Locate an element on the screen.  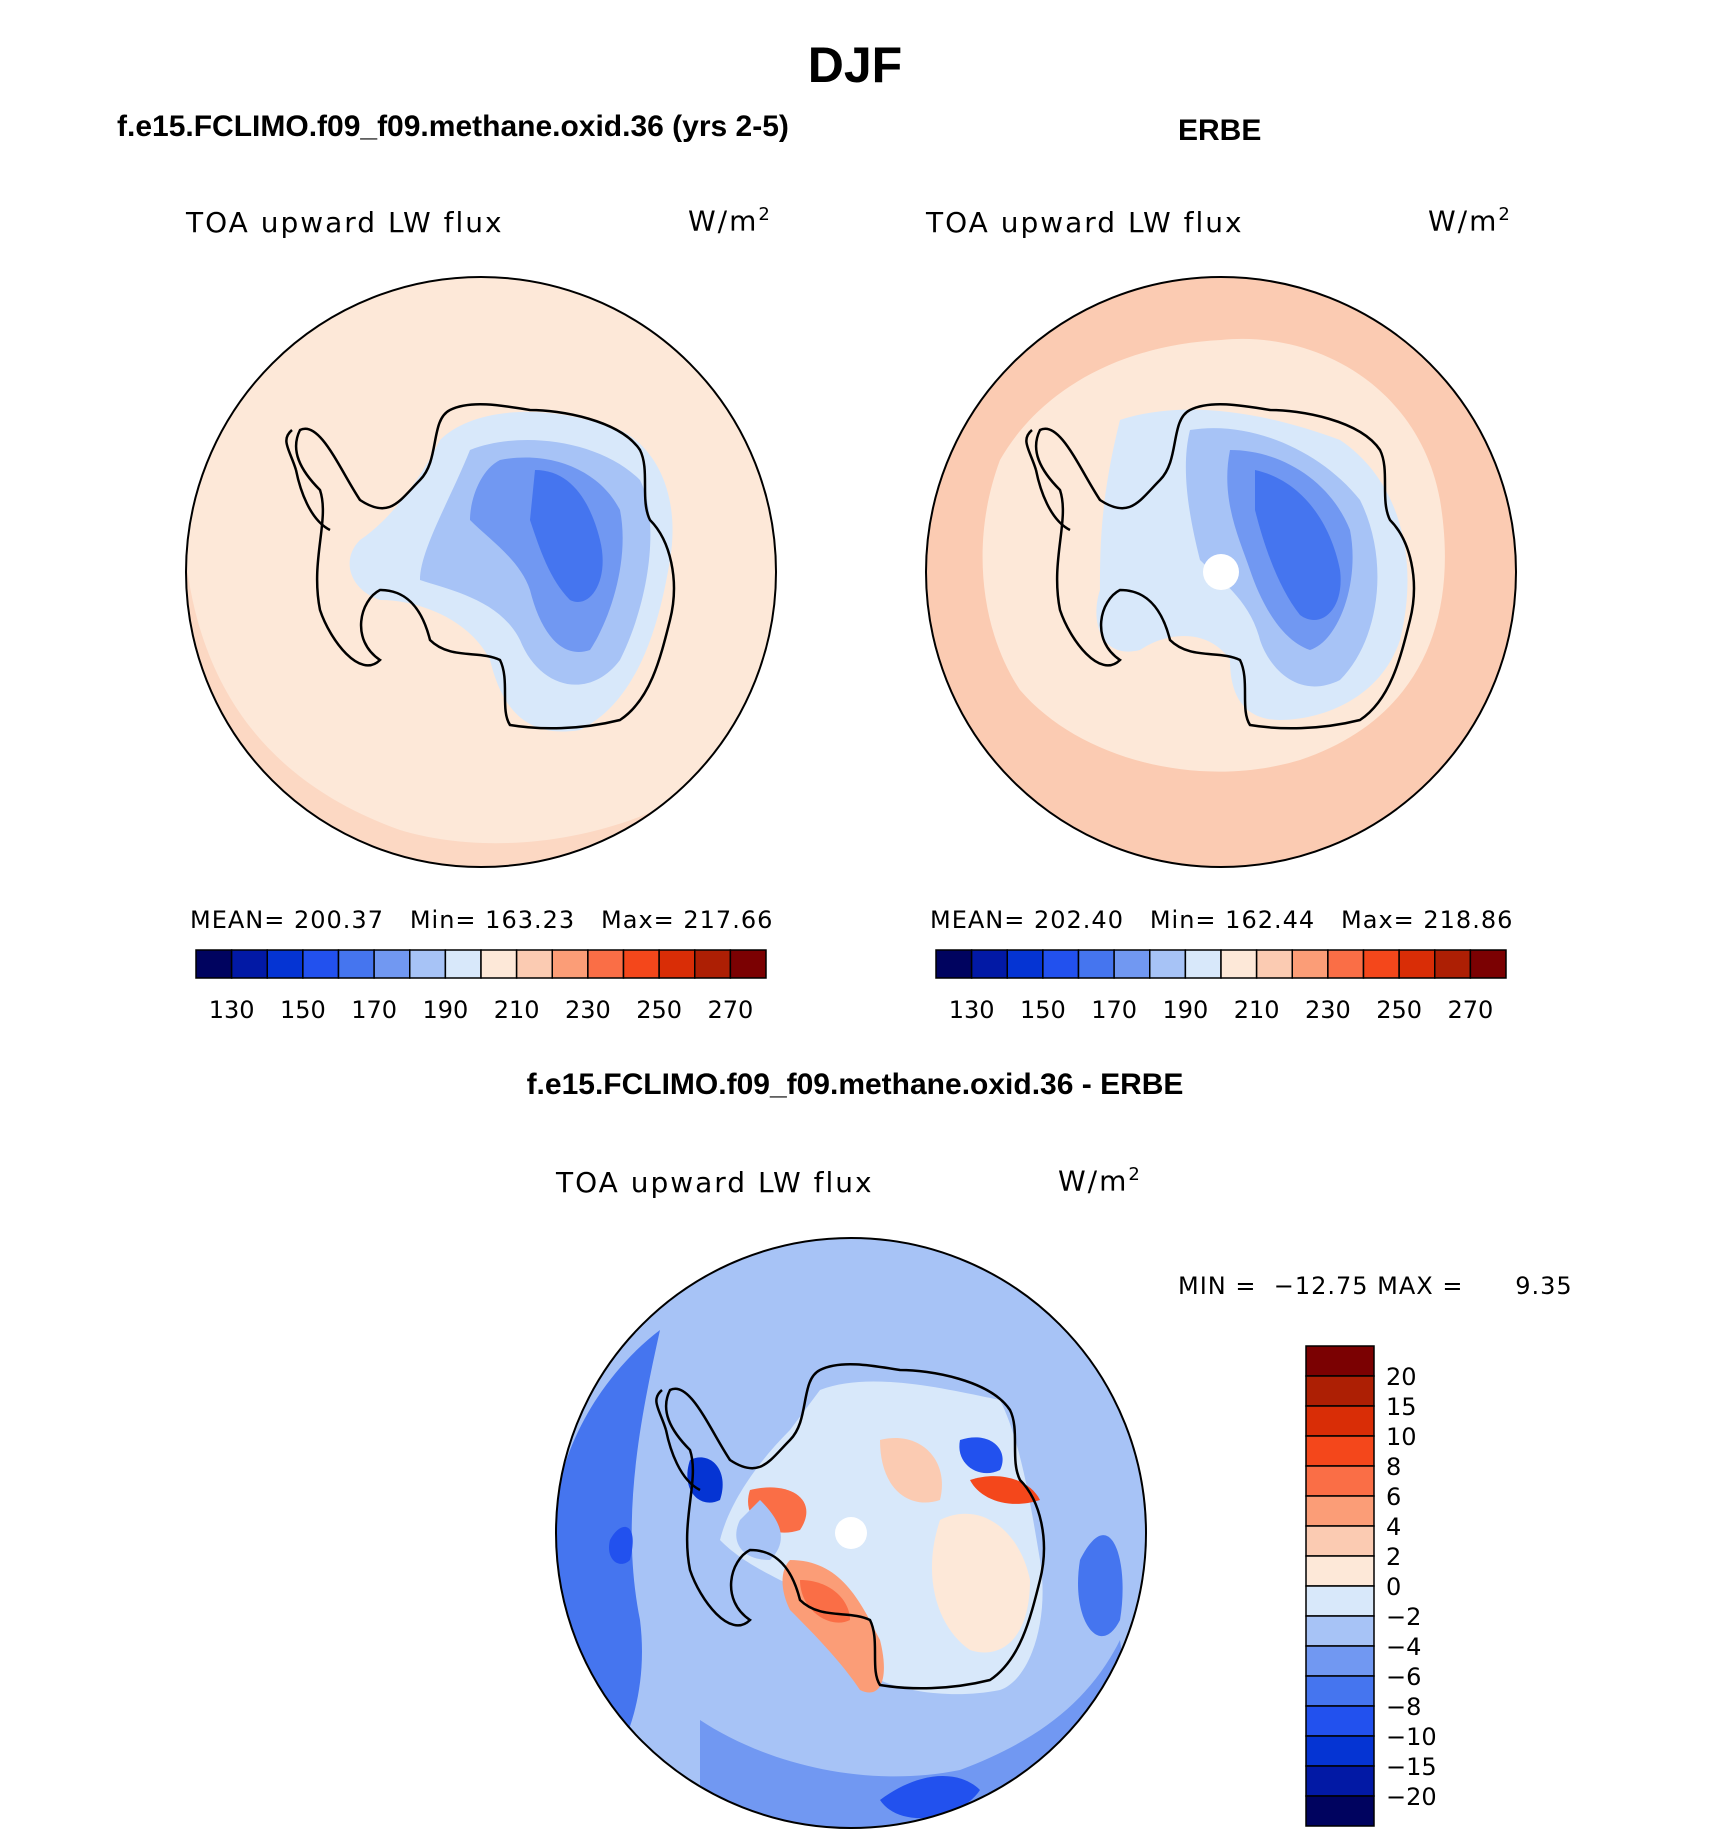
model-colorbar-tick-label: 270 is located at coordinates (730, 1010).